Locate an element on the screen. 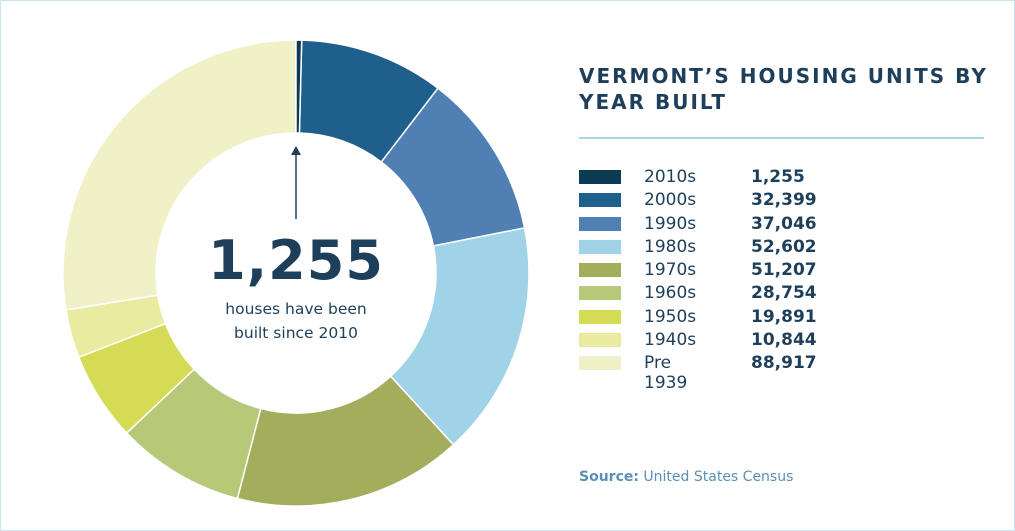  legend-value: 52,602 is located at coordinates (784, 246).